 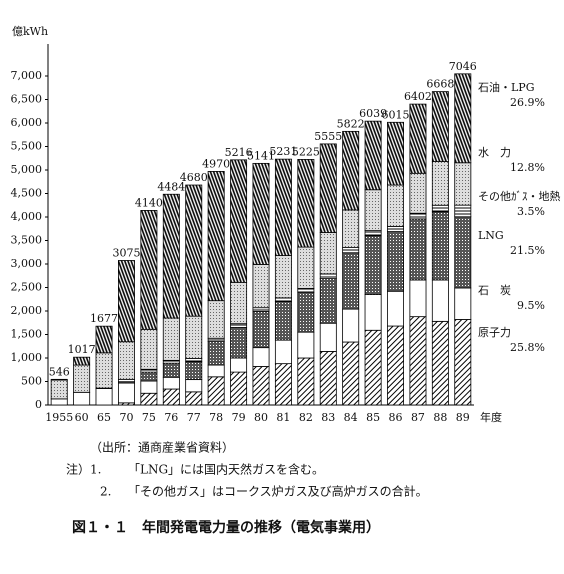 What do you see at coordinates (239, 417) in the screenshot?
I see `x-tick-label: 79` at bounding box center [239, 417].